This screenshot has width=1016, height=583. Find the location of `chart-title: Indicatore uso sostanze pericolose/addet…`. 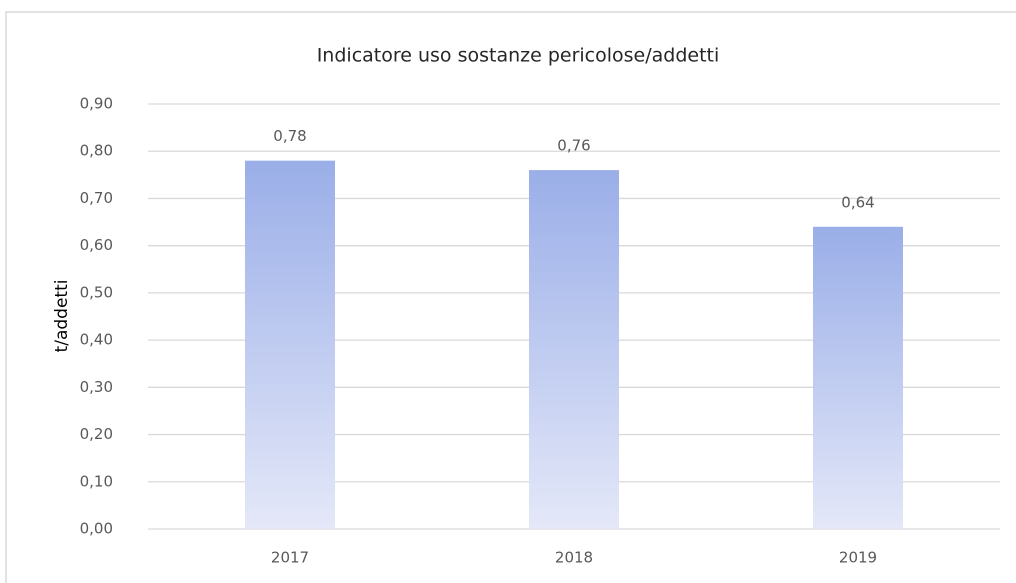

chart-title: Indicatore uso sostanze pericolose/addet… is located at coordinates (518, 56).